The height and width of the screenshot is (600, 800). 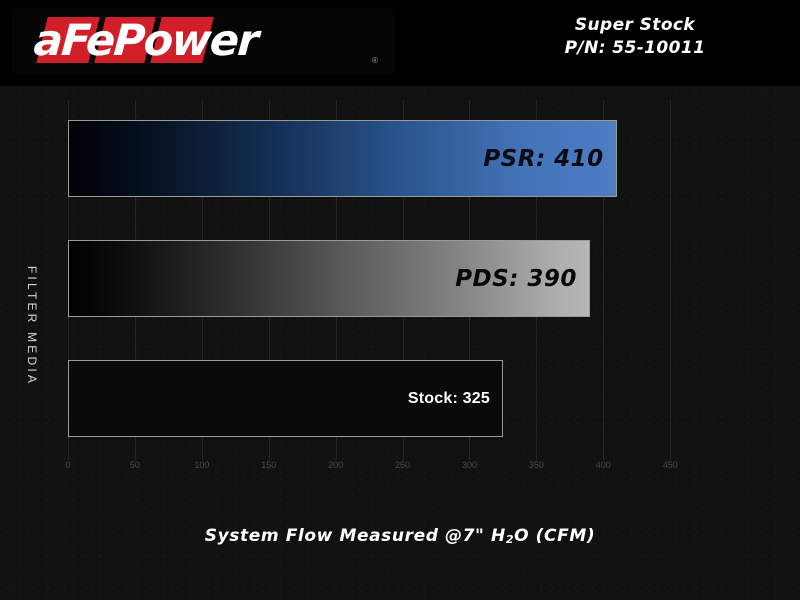 I want to click on bar-pds: PDS: 390, so click(x=329, y=278).